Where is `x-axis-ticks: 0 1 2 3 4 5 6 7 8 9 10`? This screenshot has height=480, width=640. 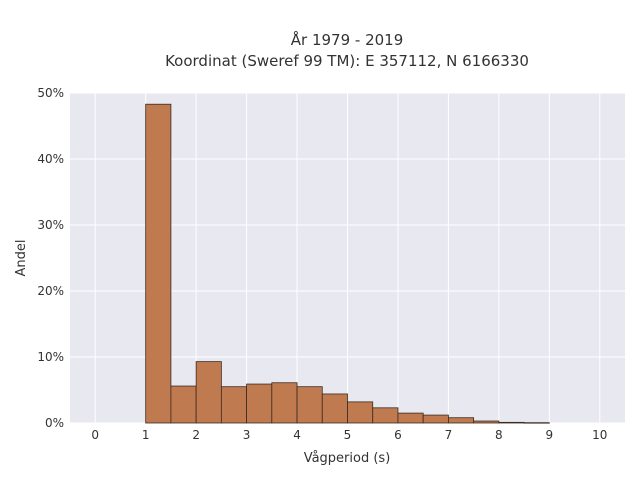
x-axis-ticks: 0 1 2 3 4 5 6 7 8 9 10 is located at coordinates (349, 435).